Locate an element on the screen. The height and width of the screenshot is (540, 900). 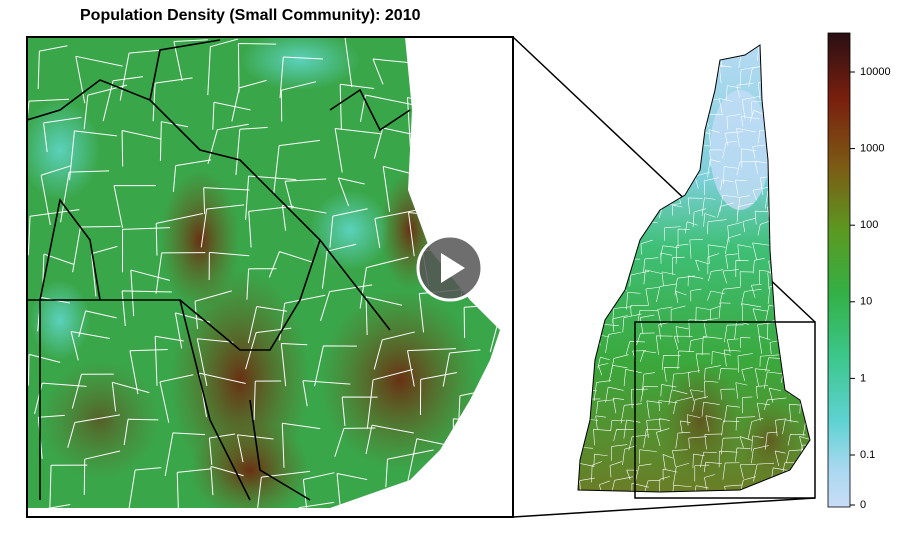
colorbar-tick-label: 1 is located at coordinates (863, 378).